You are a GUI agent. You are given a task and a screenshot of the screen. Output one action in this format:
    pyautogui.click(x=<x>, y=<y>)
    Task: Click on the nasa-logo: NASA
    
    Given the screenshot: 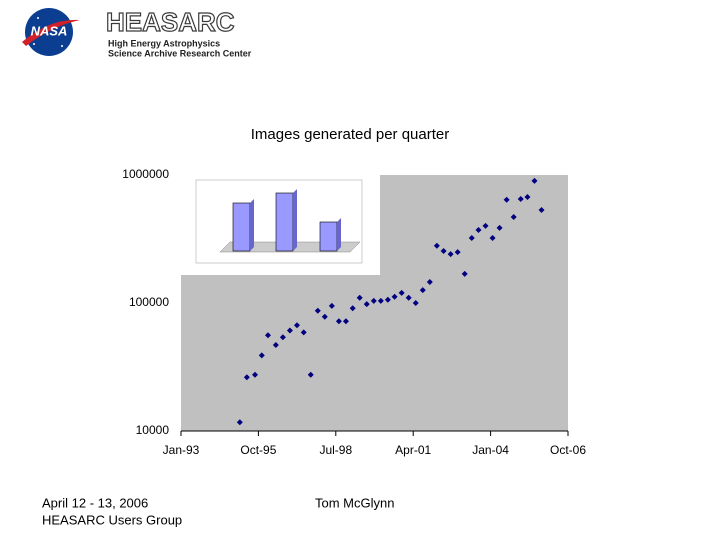 What is the action you would take?
    pyautogui.click(x=51, y=32)
    